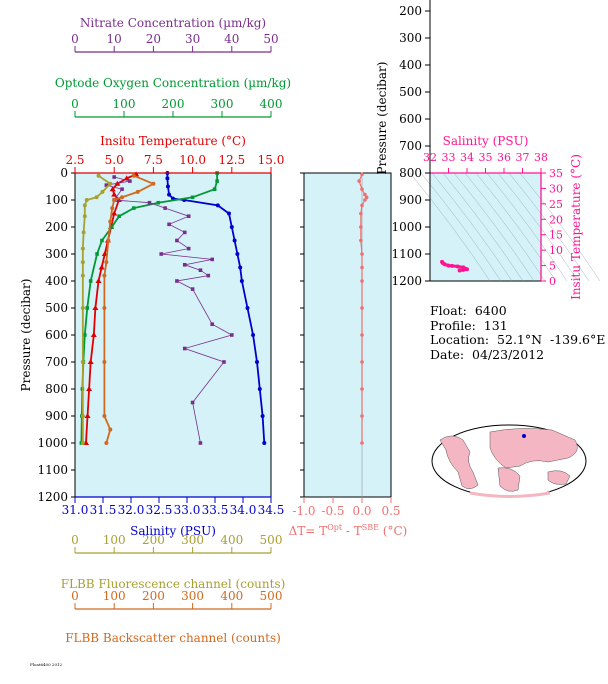 Image resolution: width=608 pixels, height=684 pixels. What do you see at coordinates (215, 510) in the screenshot?
I see `salinity-tick-label: 33.5` at bounding box center [215, 510].